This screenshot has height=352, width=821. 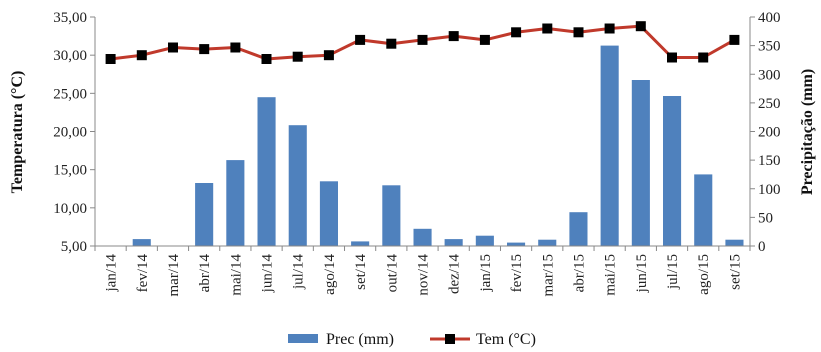 What do you see at coordinates (673, 272) in the screenshot?
I see `x-tick-label: jul/15` at bounding box center [673, 272].